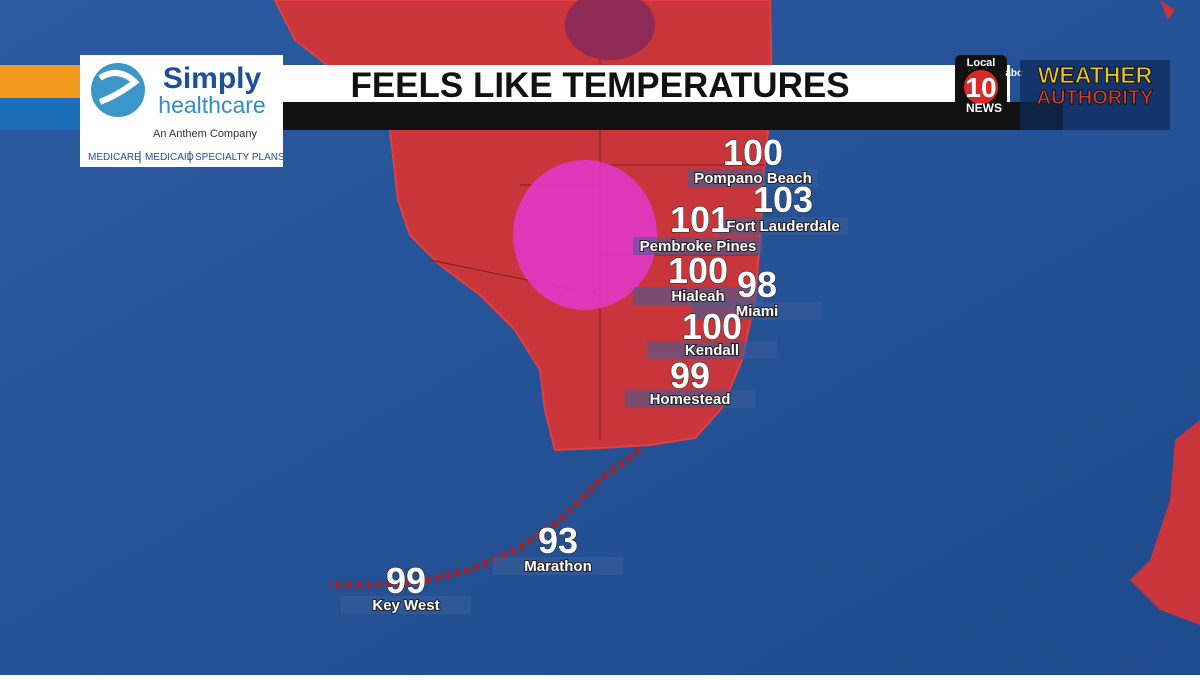  What do you see at coordinates (700, 219) in the screenshot?
I see `location-value: 101` at bounding box center [700, 219].